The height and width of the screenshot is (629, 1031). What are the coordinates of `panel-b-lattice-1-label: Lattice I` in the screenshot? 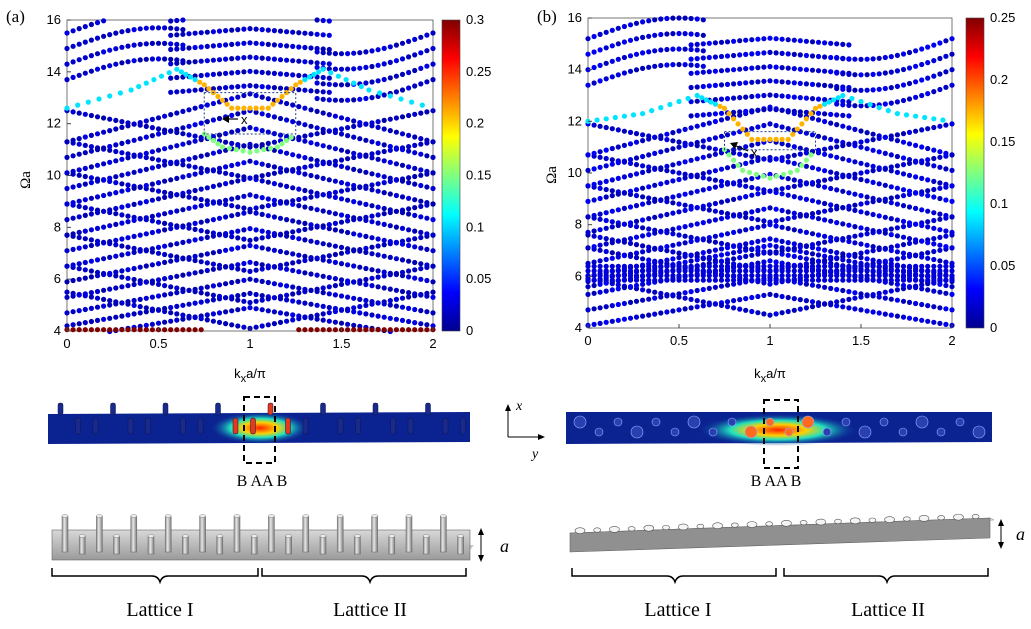 It's located at (677, 610).